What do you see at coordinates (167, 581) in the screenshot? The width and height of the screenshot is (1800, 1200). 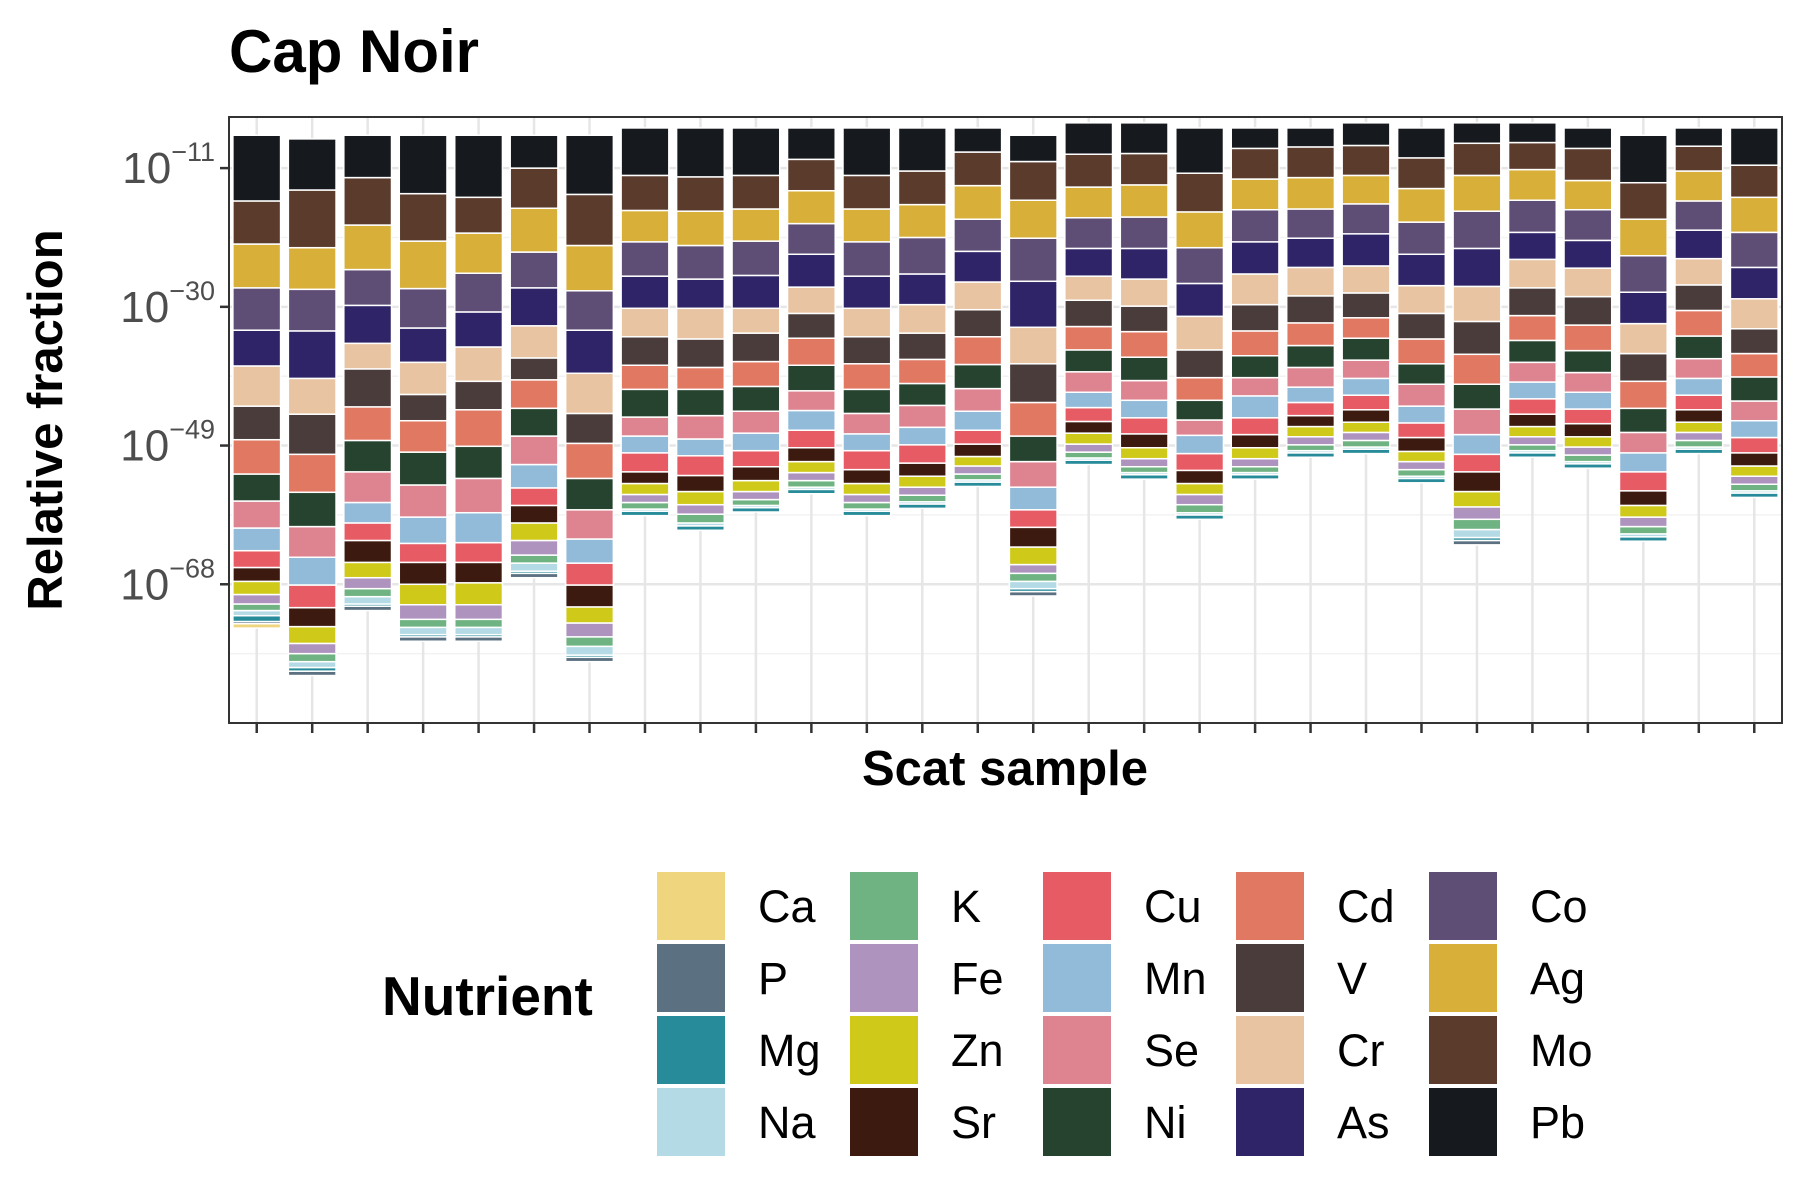 I see `y-tick-label: 10−68` at bounding box center [167, 581].